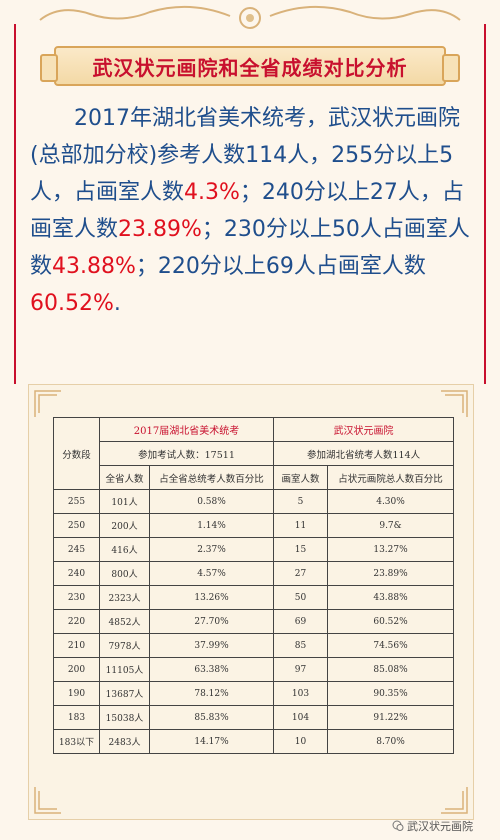  I want to click on table-cell: 230, so click(76, 597).